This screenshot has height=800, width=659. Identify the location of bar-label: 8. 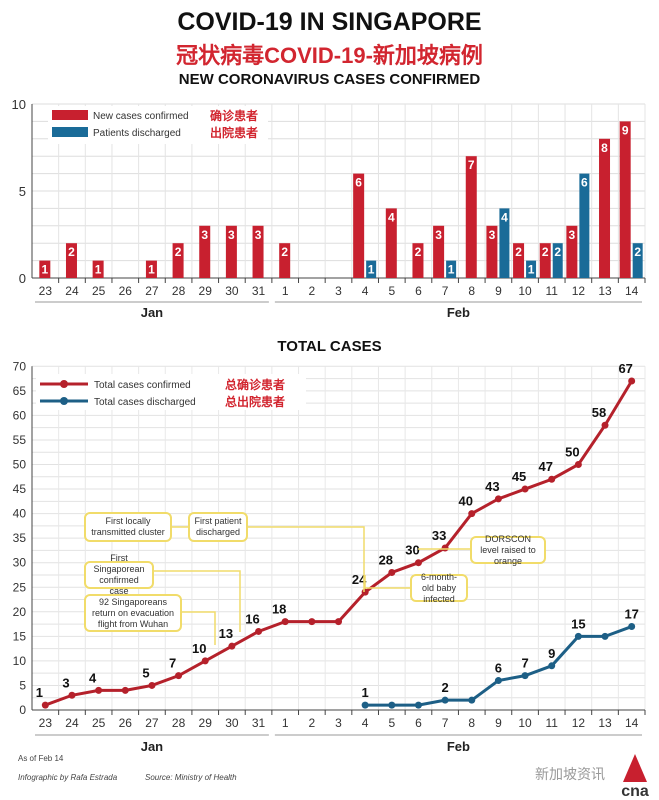
(604, 148).